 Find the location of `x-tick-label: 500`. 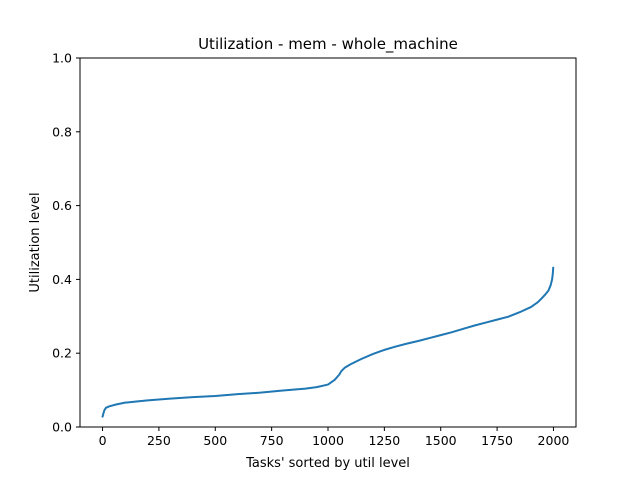

x-tick-label: 500 is located at coordinates (215, 440).